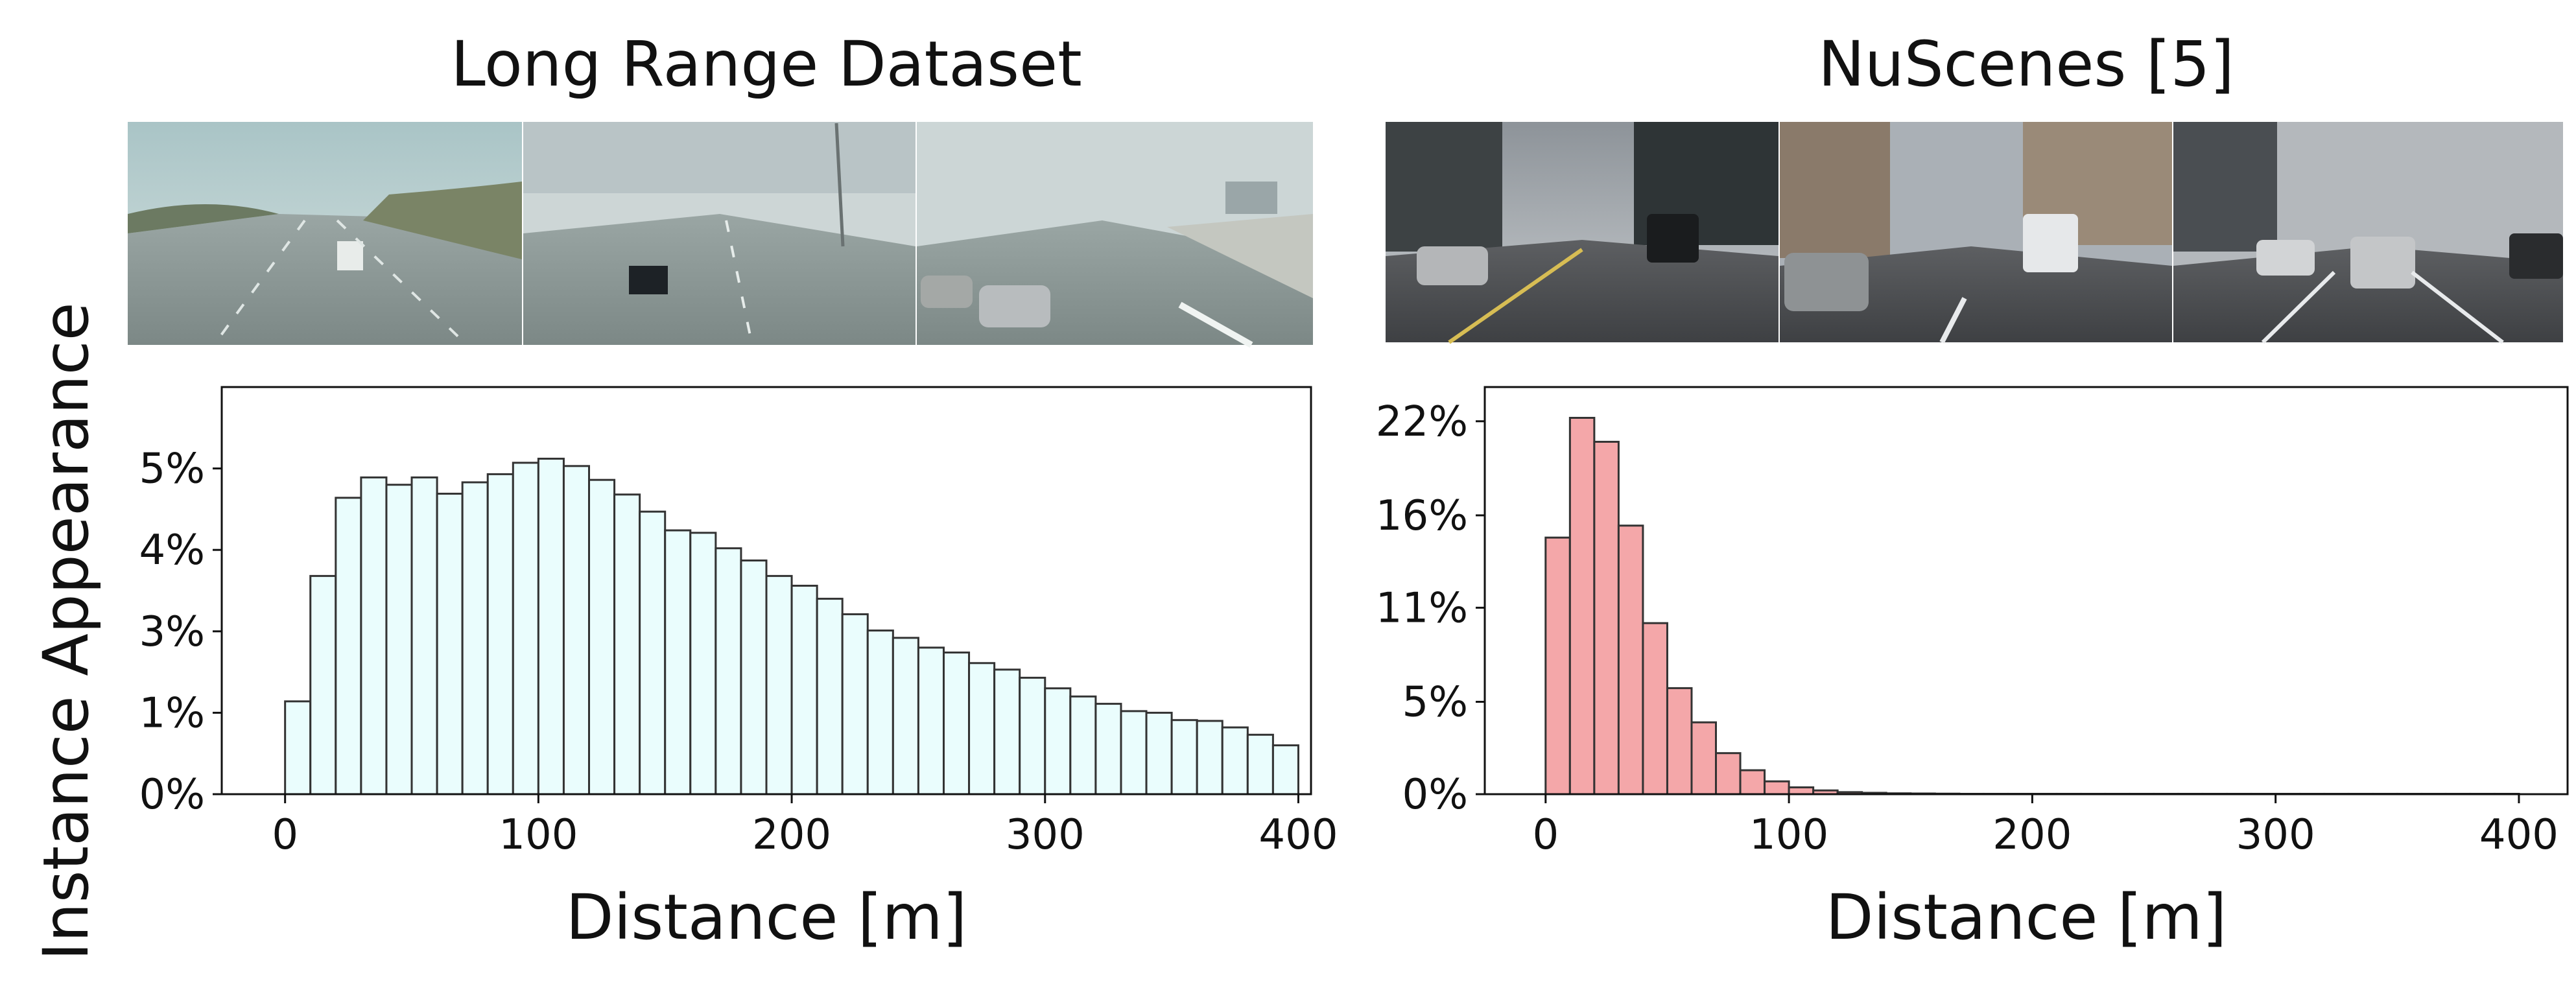 Image resolution: width=2576 pixels, height=1001 pixels. I want to click on photo-strip-nuscenes, so click(1975, 233).